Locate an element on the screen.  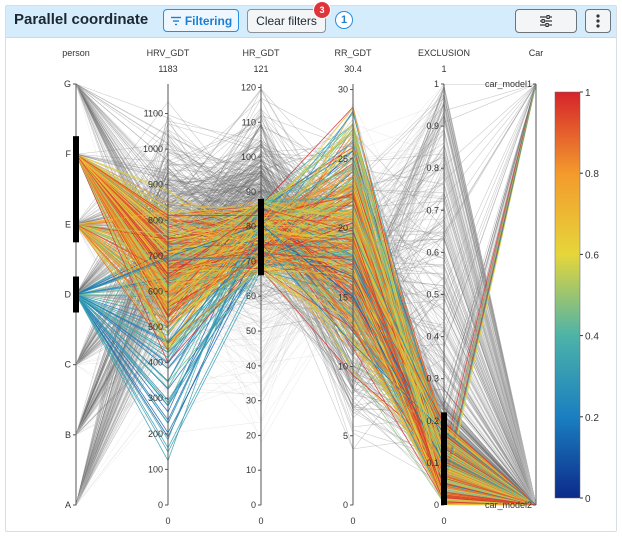
tick-label: 200 is located at coordinates (155, 434).